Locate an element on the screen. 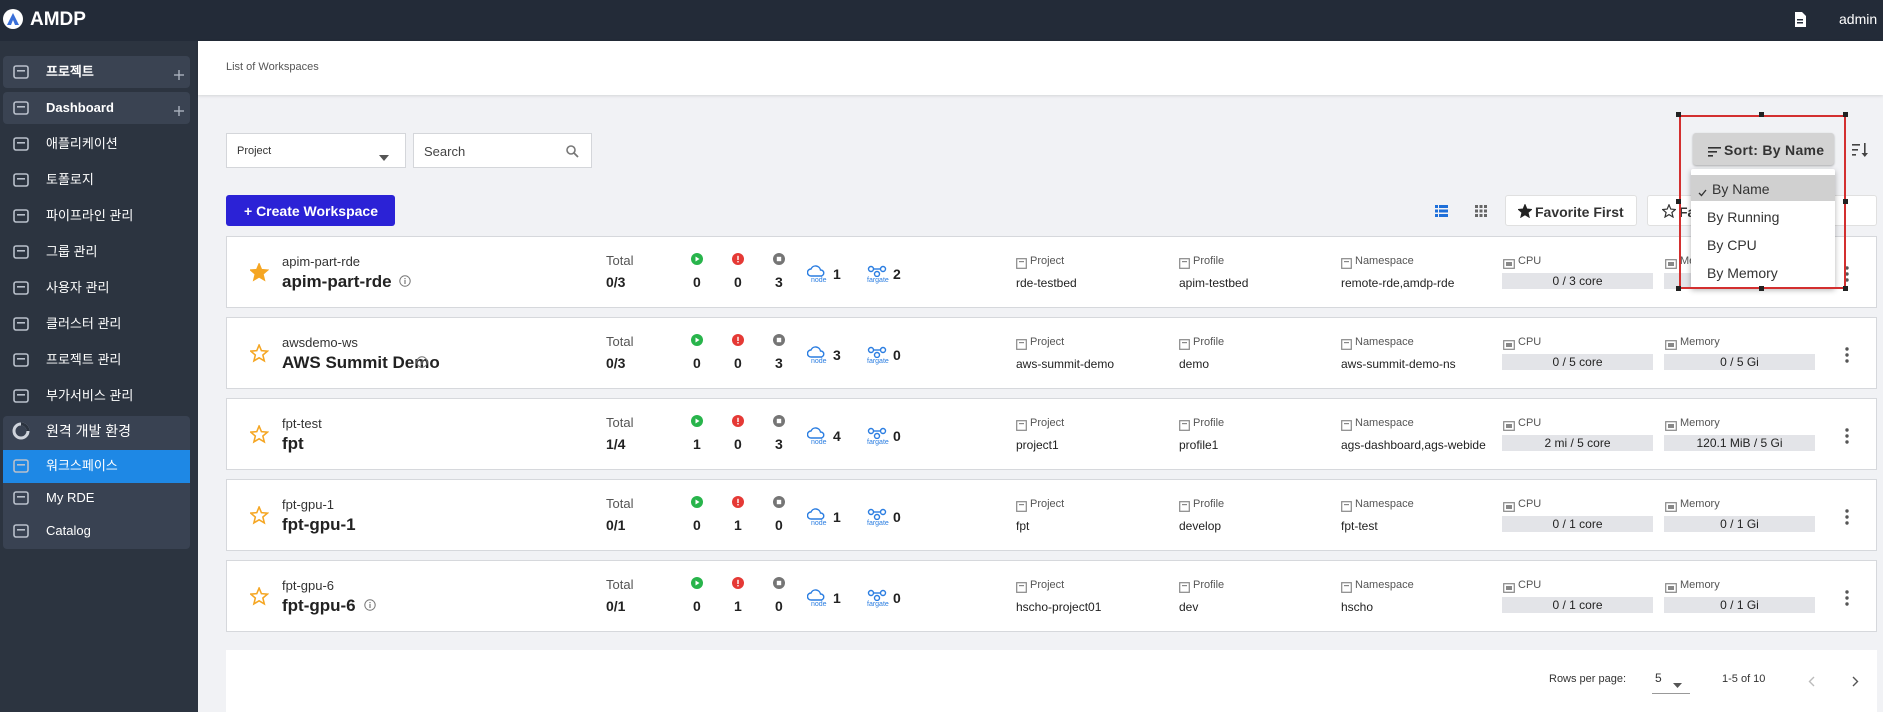 The image size is (1883, 712). menu-item: 애플리케이션 is located at coordinates (82, 143).